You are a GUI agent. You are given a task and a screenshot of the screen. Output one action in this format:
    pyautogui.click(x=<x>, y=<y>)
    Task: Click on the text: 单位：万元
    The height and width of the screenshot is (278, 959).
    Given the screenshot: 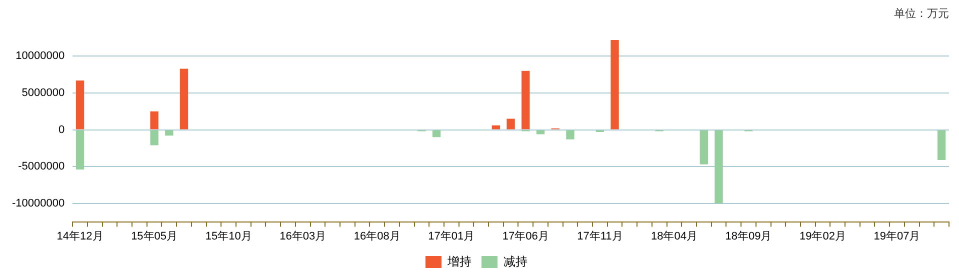 What is the action you would take?
    pyautogui.click(x=921, y=13)
    